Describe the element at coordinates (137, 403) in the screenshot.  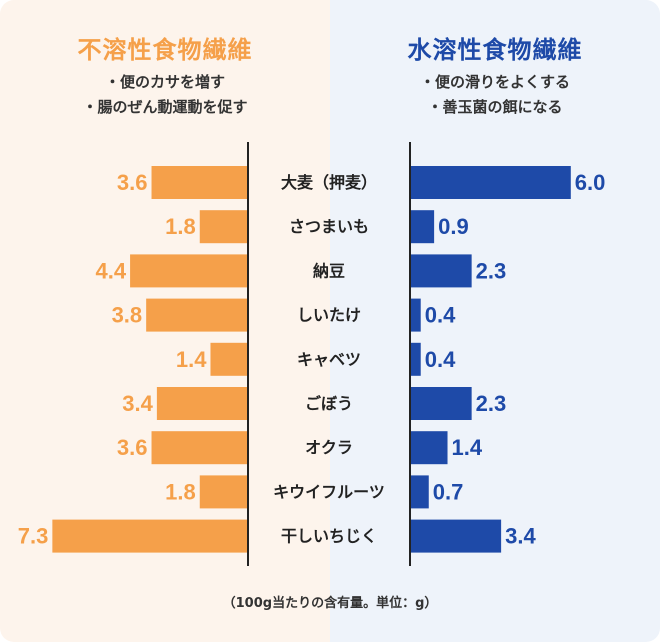
I see `insoluble-value-label: 3.4` at that location.